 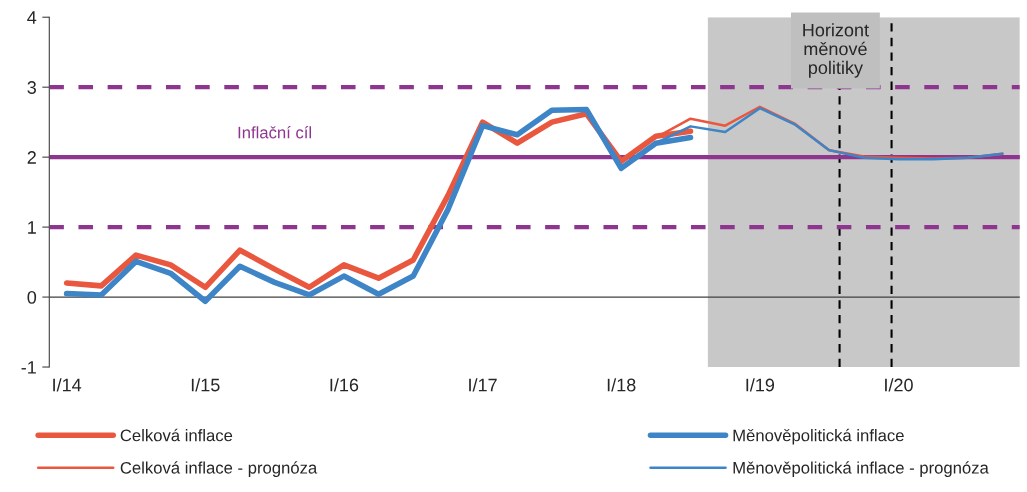 I want to click on y-tick-label: 2, so click(x=31, y=157).